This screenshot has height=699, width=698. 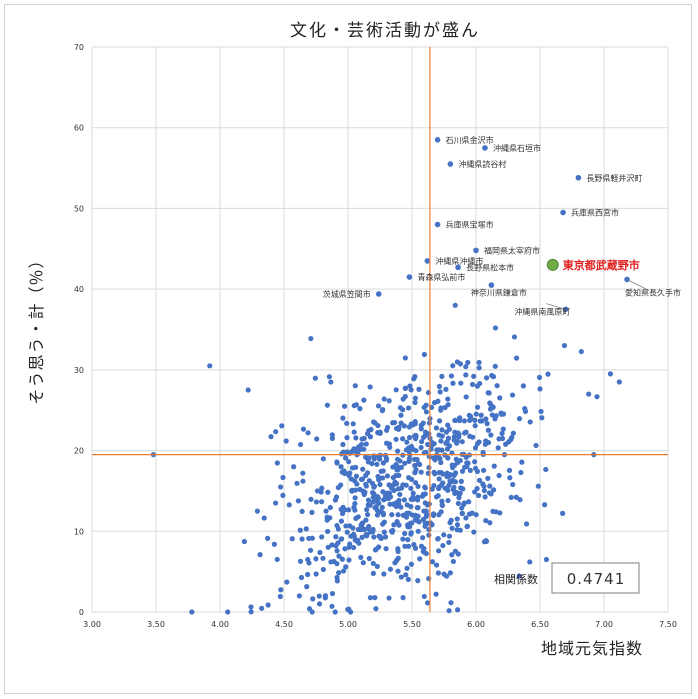 What do you see at coordinates (552, 264) in the screenshot?
I see `highlight-point` at bounding box center [552, 264].